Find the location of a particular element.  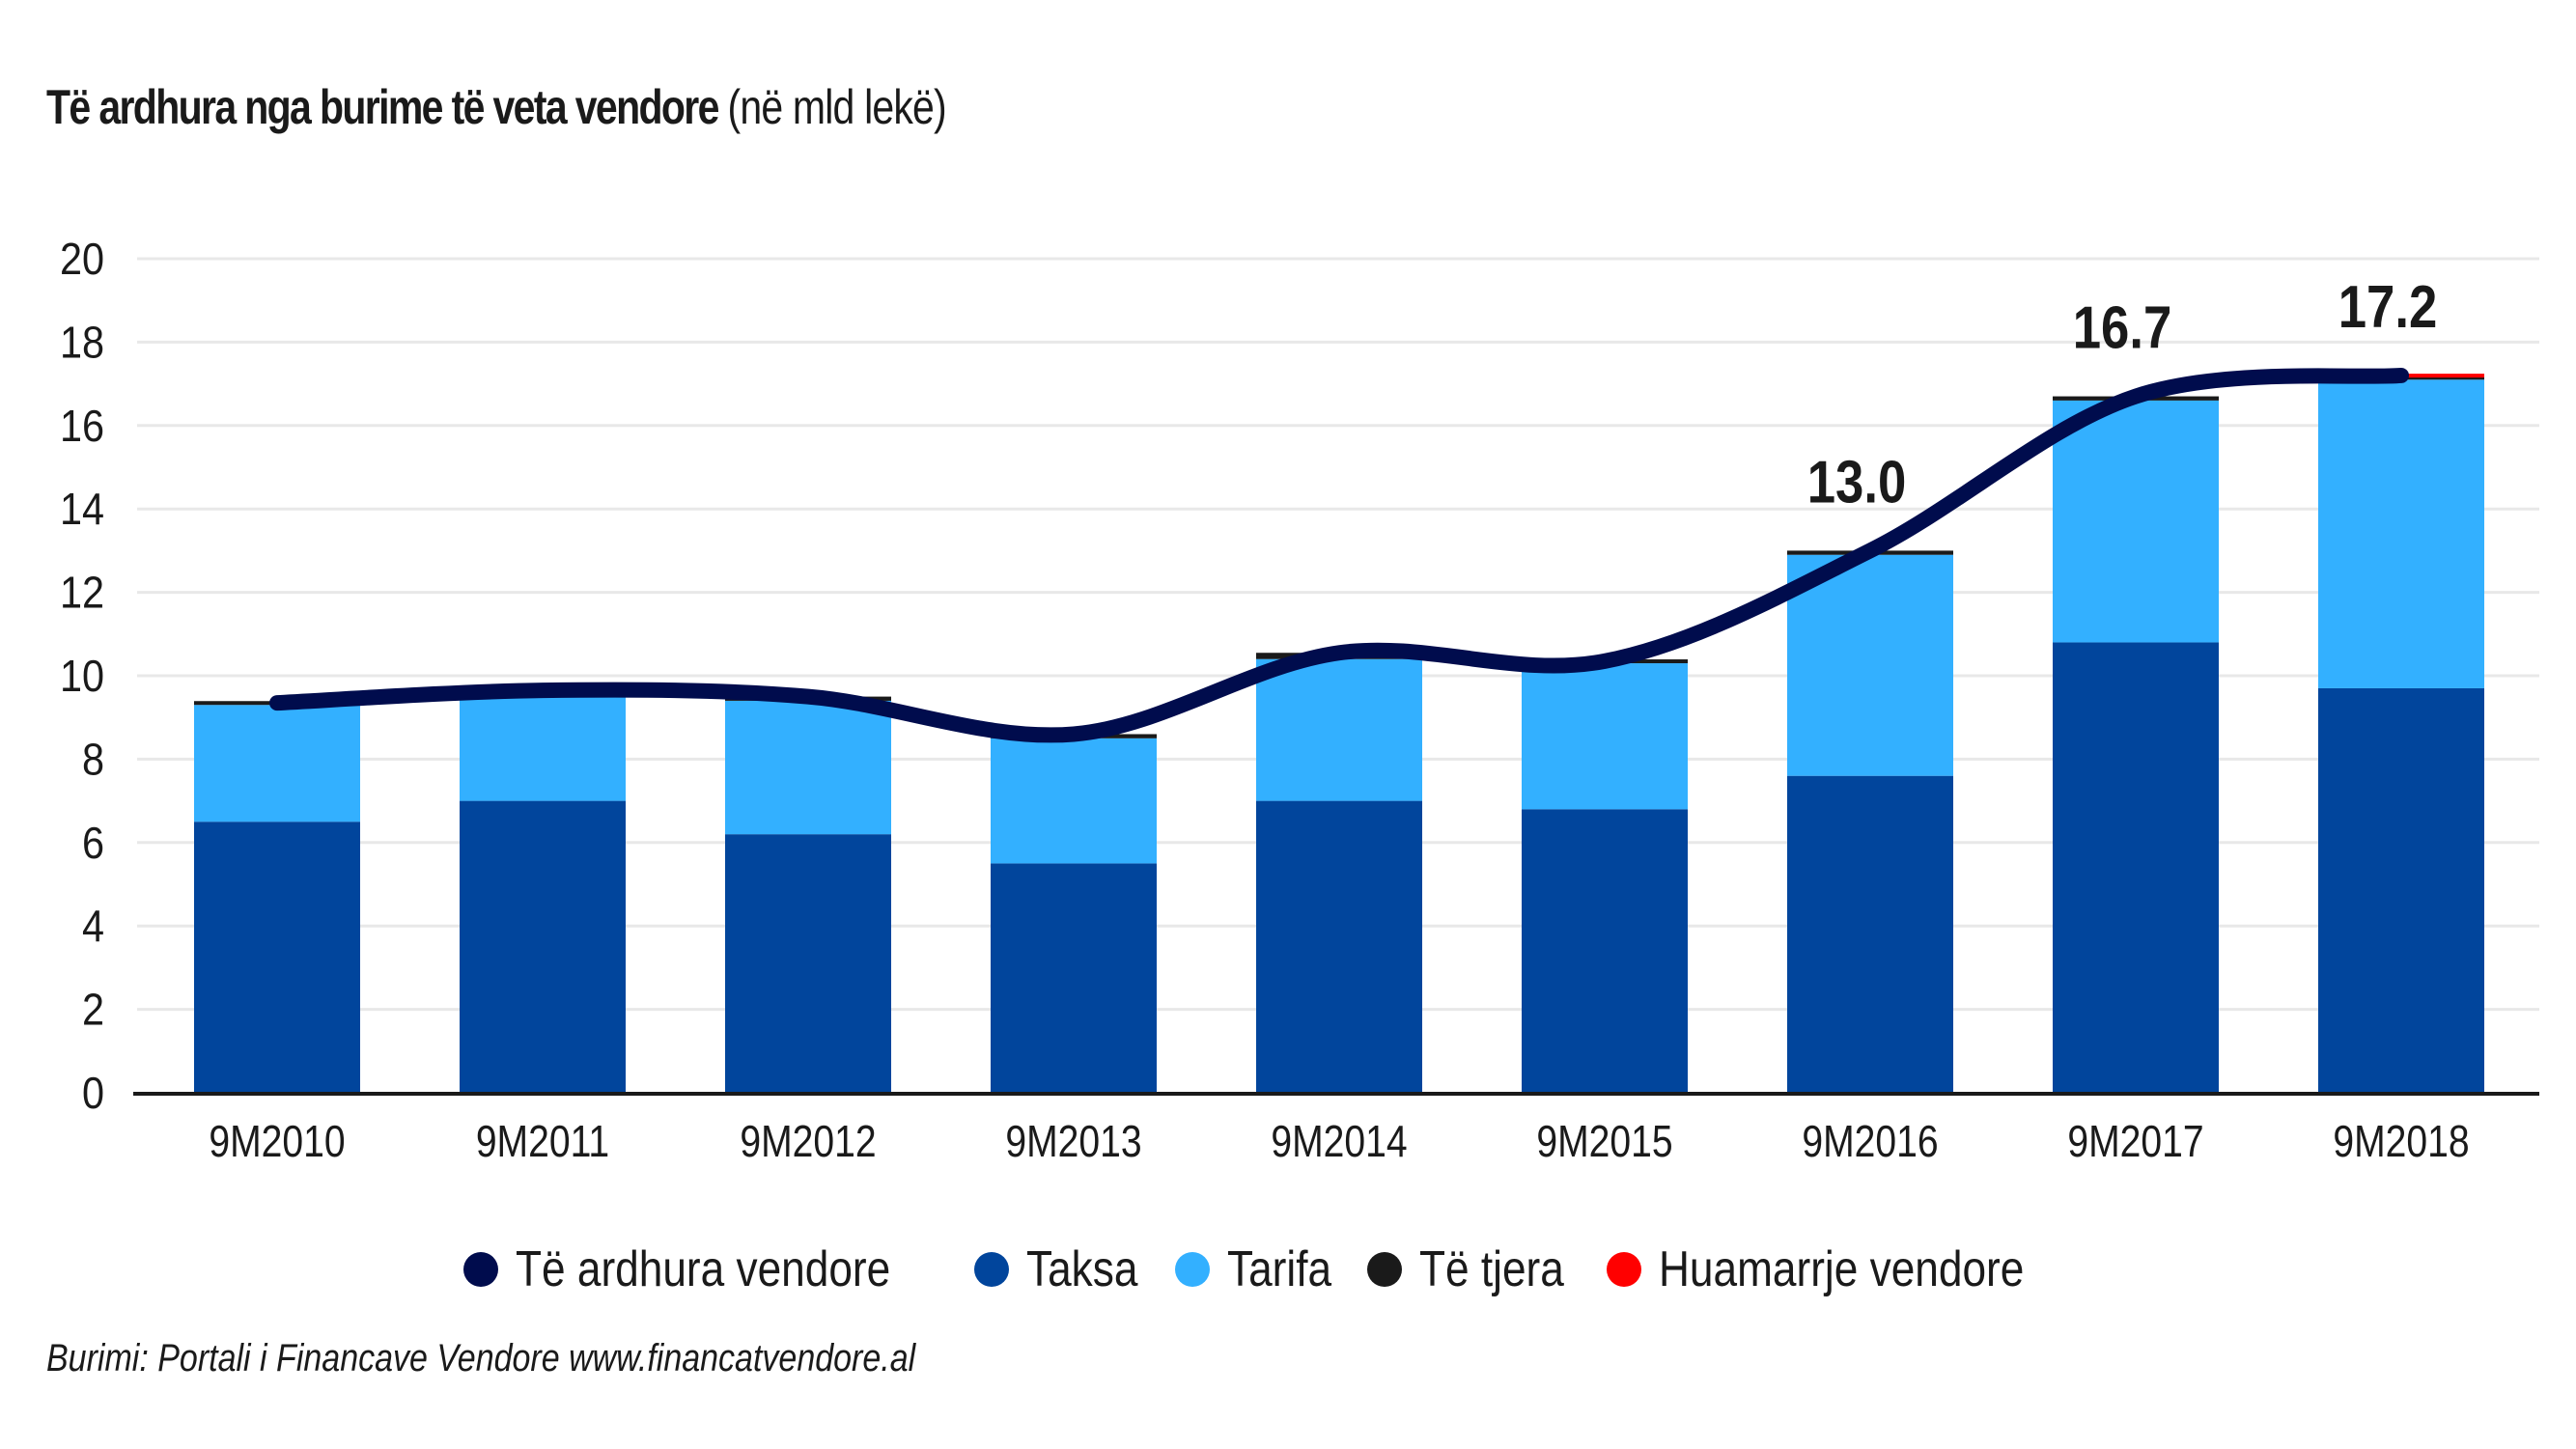

legend-item: Të tjera is located at coordinates (1465, 1269).